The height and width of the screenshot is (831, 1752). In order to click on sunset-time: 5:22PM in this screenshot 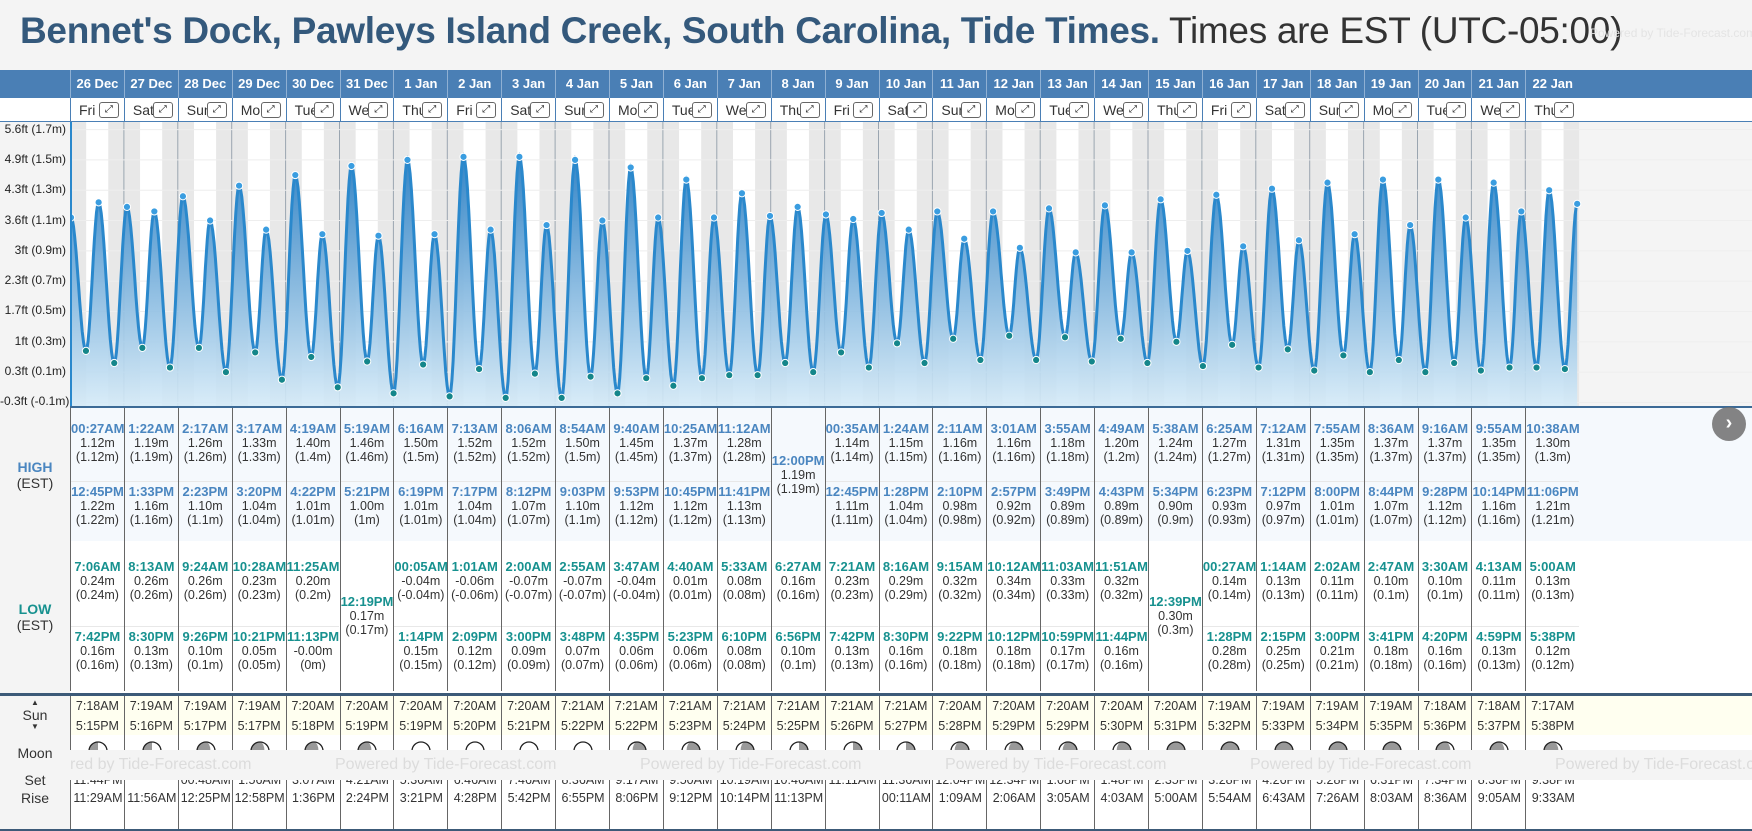, I will do `click(582, 726)`.